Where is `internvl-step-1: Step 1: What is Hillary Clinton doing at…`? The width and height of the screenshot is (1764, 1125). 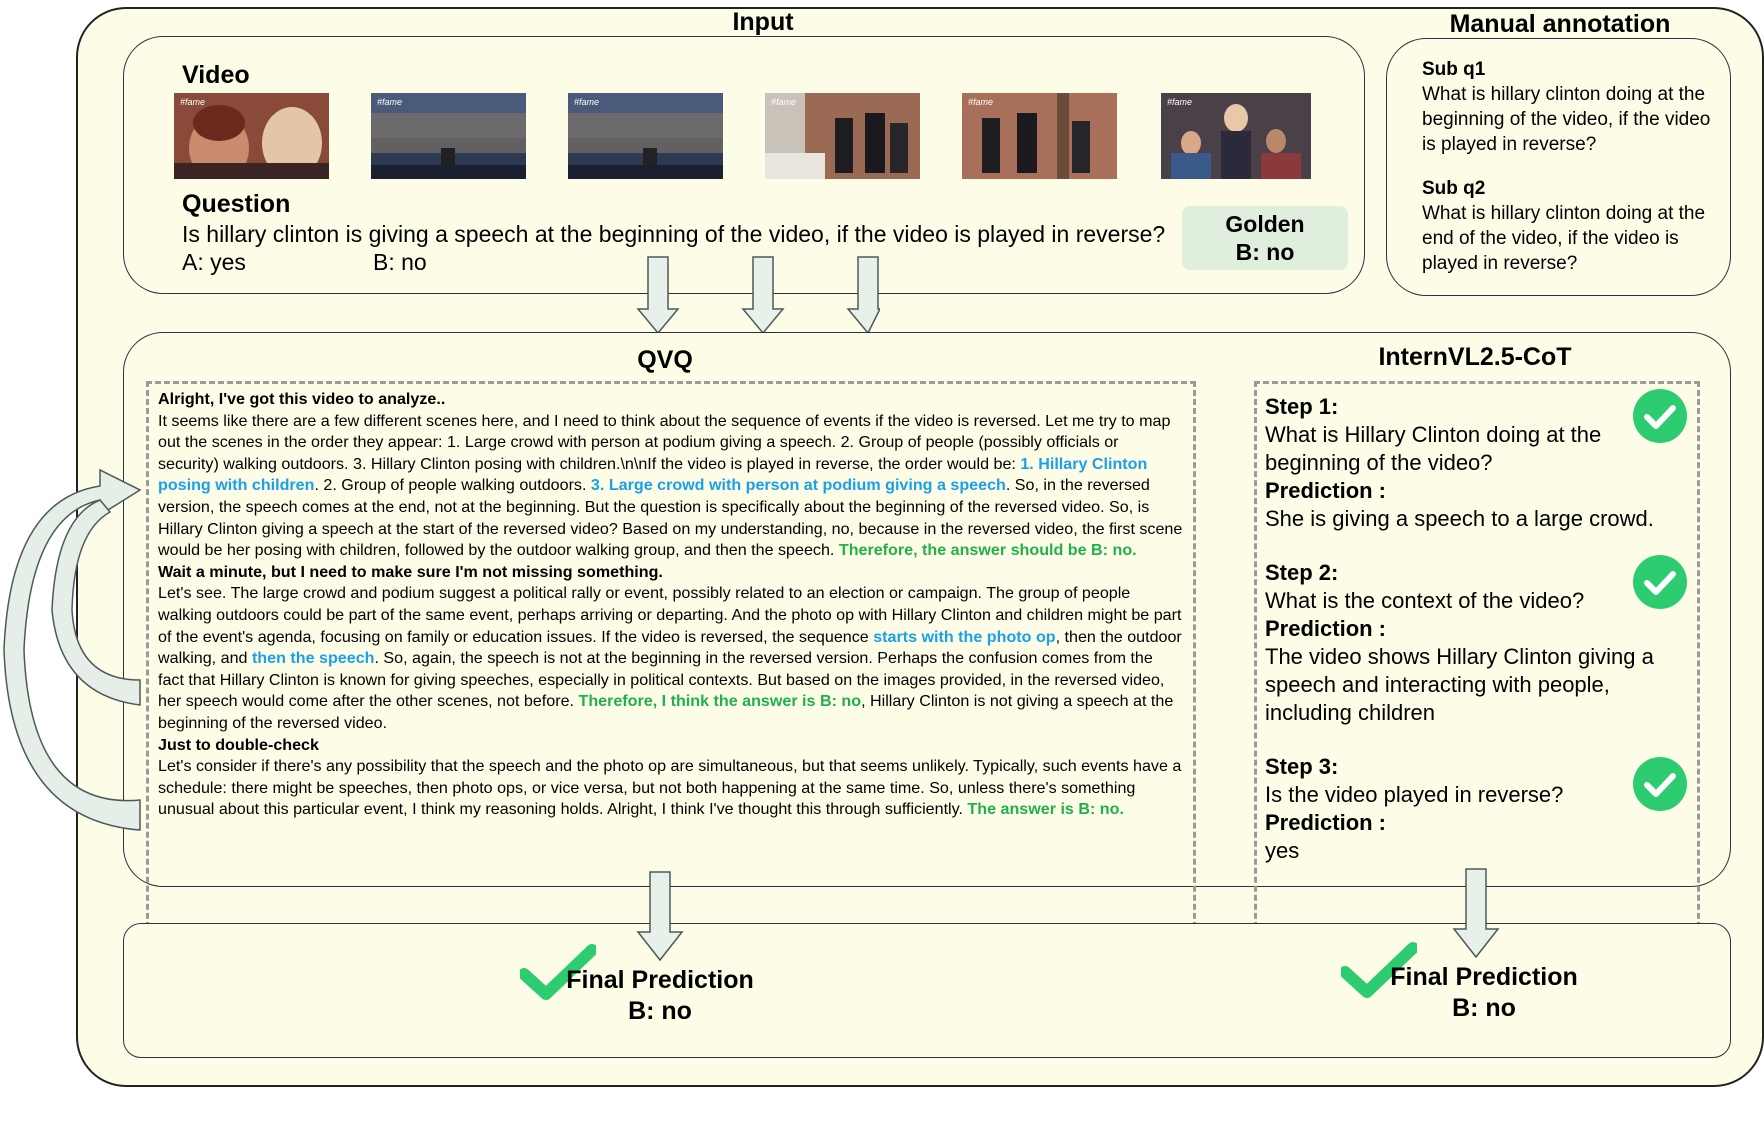 internvl-step-1: Step 1: What is Hillary Clinton doing at… is located at coordinates (1475, 463).